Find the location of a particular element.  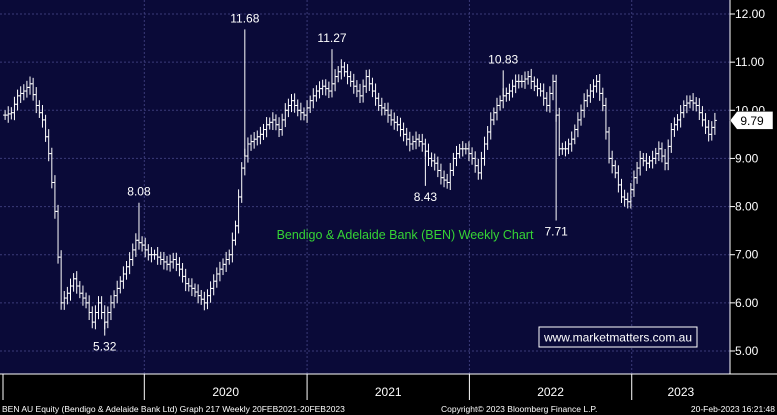

annotation-label: 11.27 is located at coordinates (331, 38).